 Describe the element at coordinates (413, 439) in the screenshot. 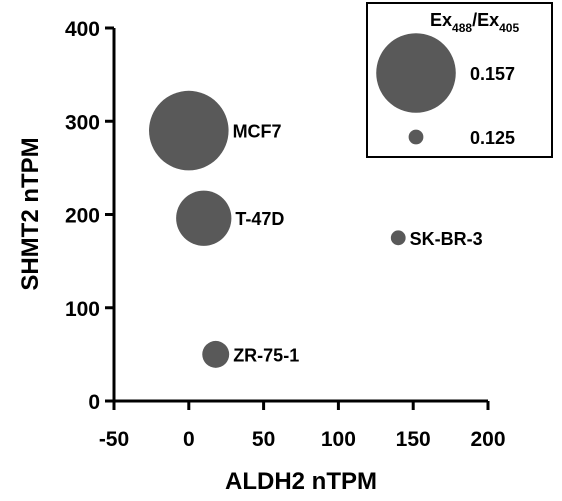

I see `x-tick-label: 150` at that location.